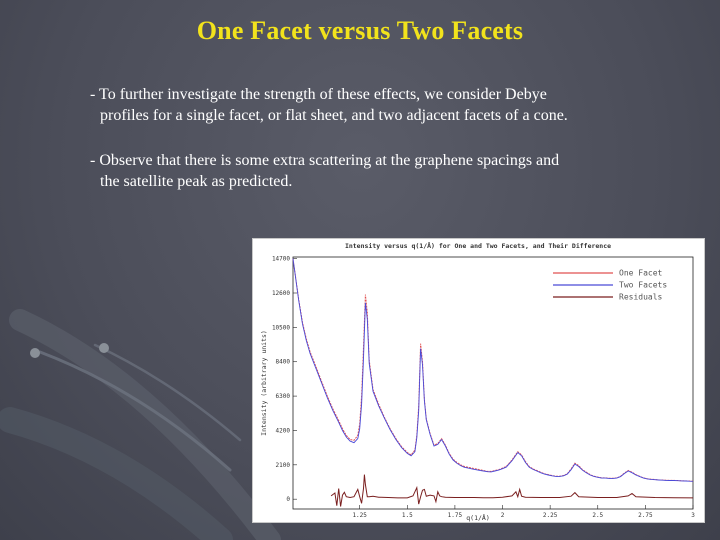 The image size is (720, 540). Describe the element at coordinates (693, 515) in the screenshot. I see `x-tick-label: 3` at that location.